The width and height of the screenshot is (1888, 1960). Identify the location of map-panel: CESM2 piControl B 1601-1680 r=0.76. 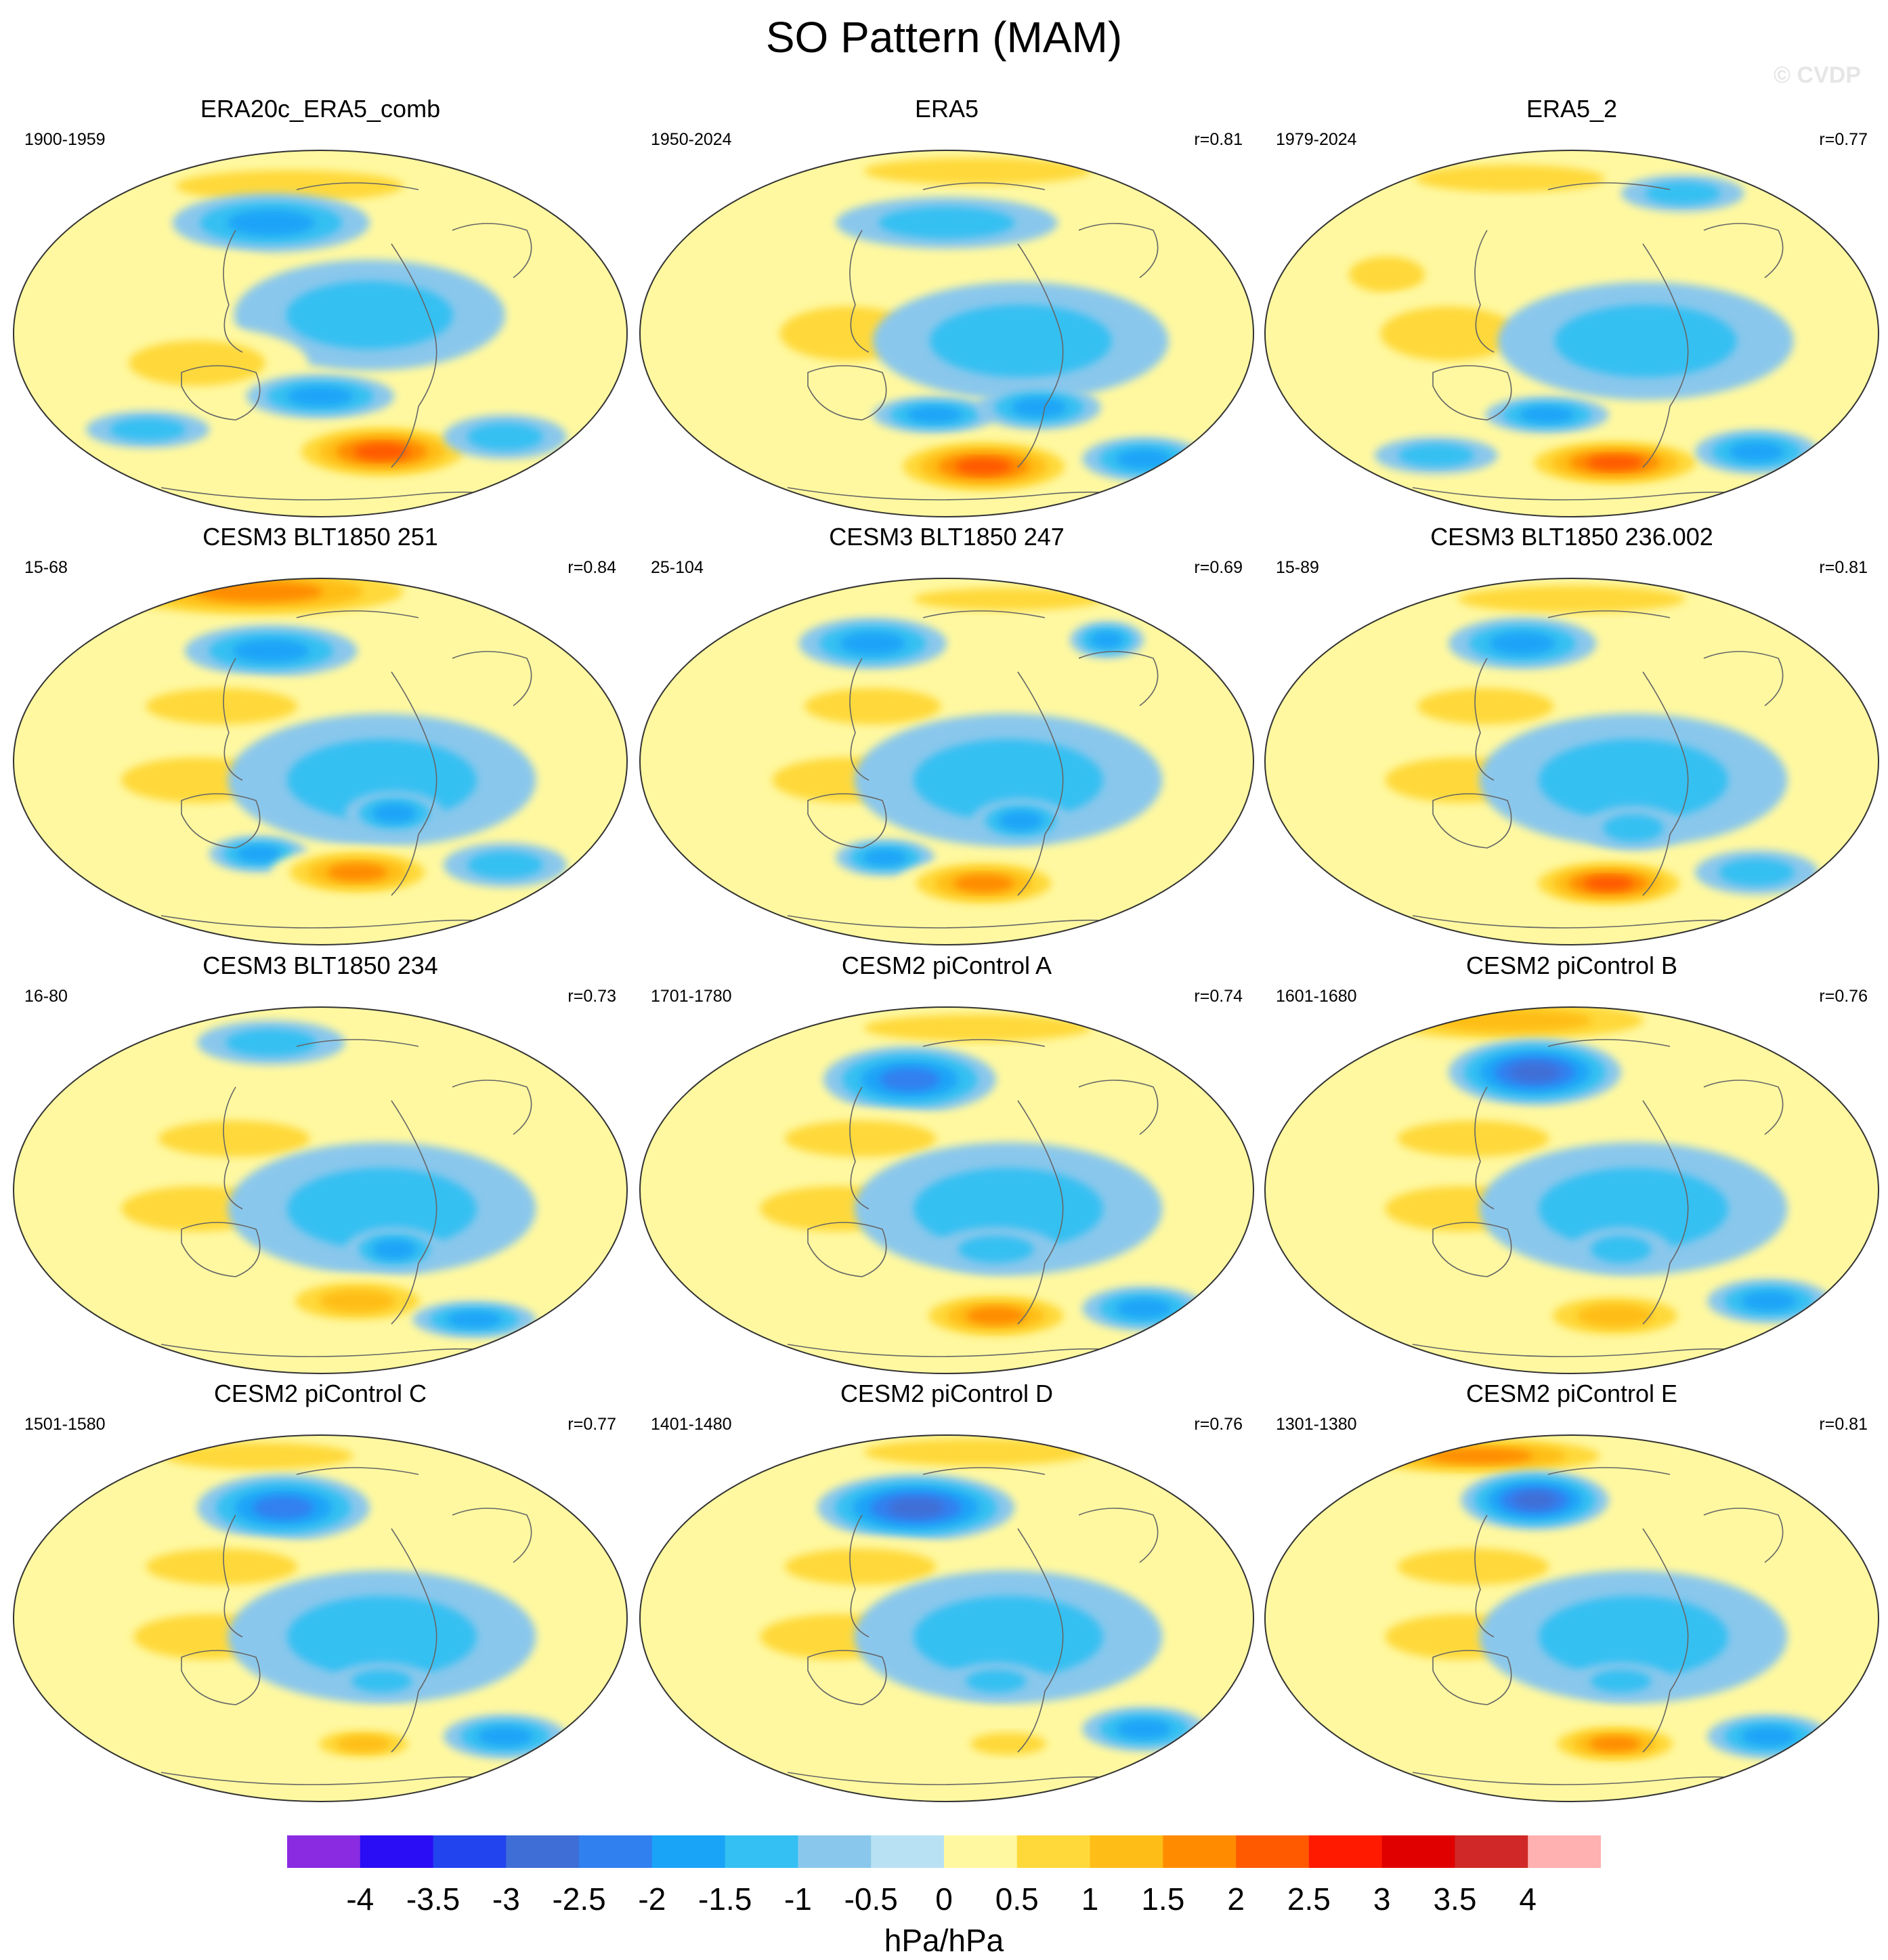
(1572, 1163).